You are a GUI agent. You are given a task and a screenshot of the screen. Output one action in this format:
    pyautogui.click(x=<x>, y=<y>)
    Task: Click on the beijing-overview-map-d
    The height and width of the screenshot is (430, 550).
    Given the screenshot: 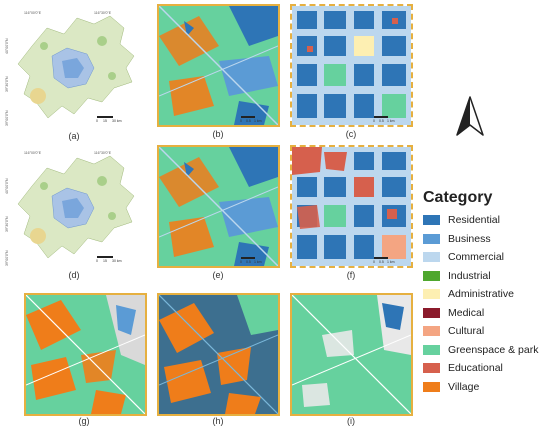 What is the action you would take?
    pyautogui.click(x=76, y=207)
    